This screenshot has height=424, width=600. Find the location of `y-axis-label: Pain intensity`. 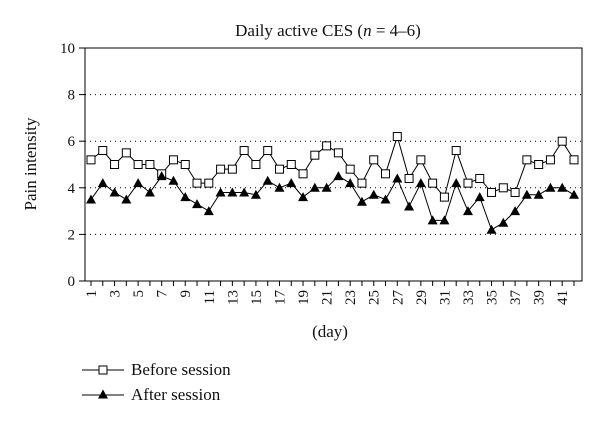

y-axis-label: Pain intensity is located at coordinates (30, 164).